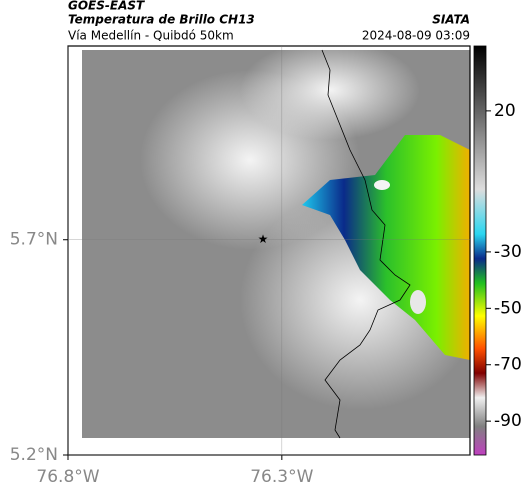 The width and height of the screenshot is (526, 495). What do you see at coordinates (451, 20) in the screenshot?
I see `agency: SIATA` at bounding box center [451, 20].